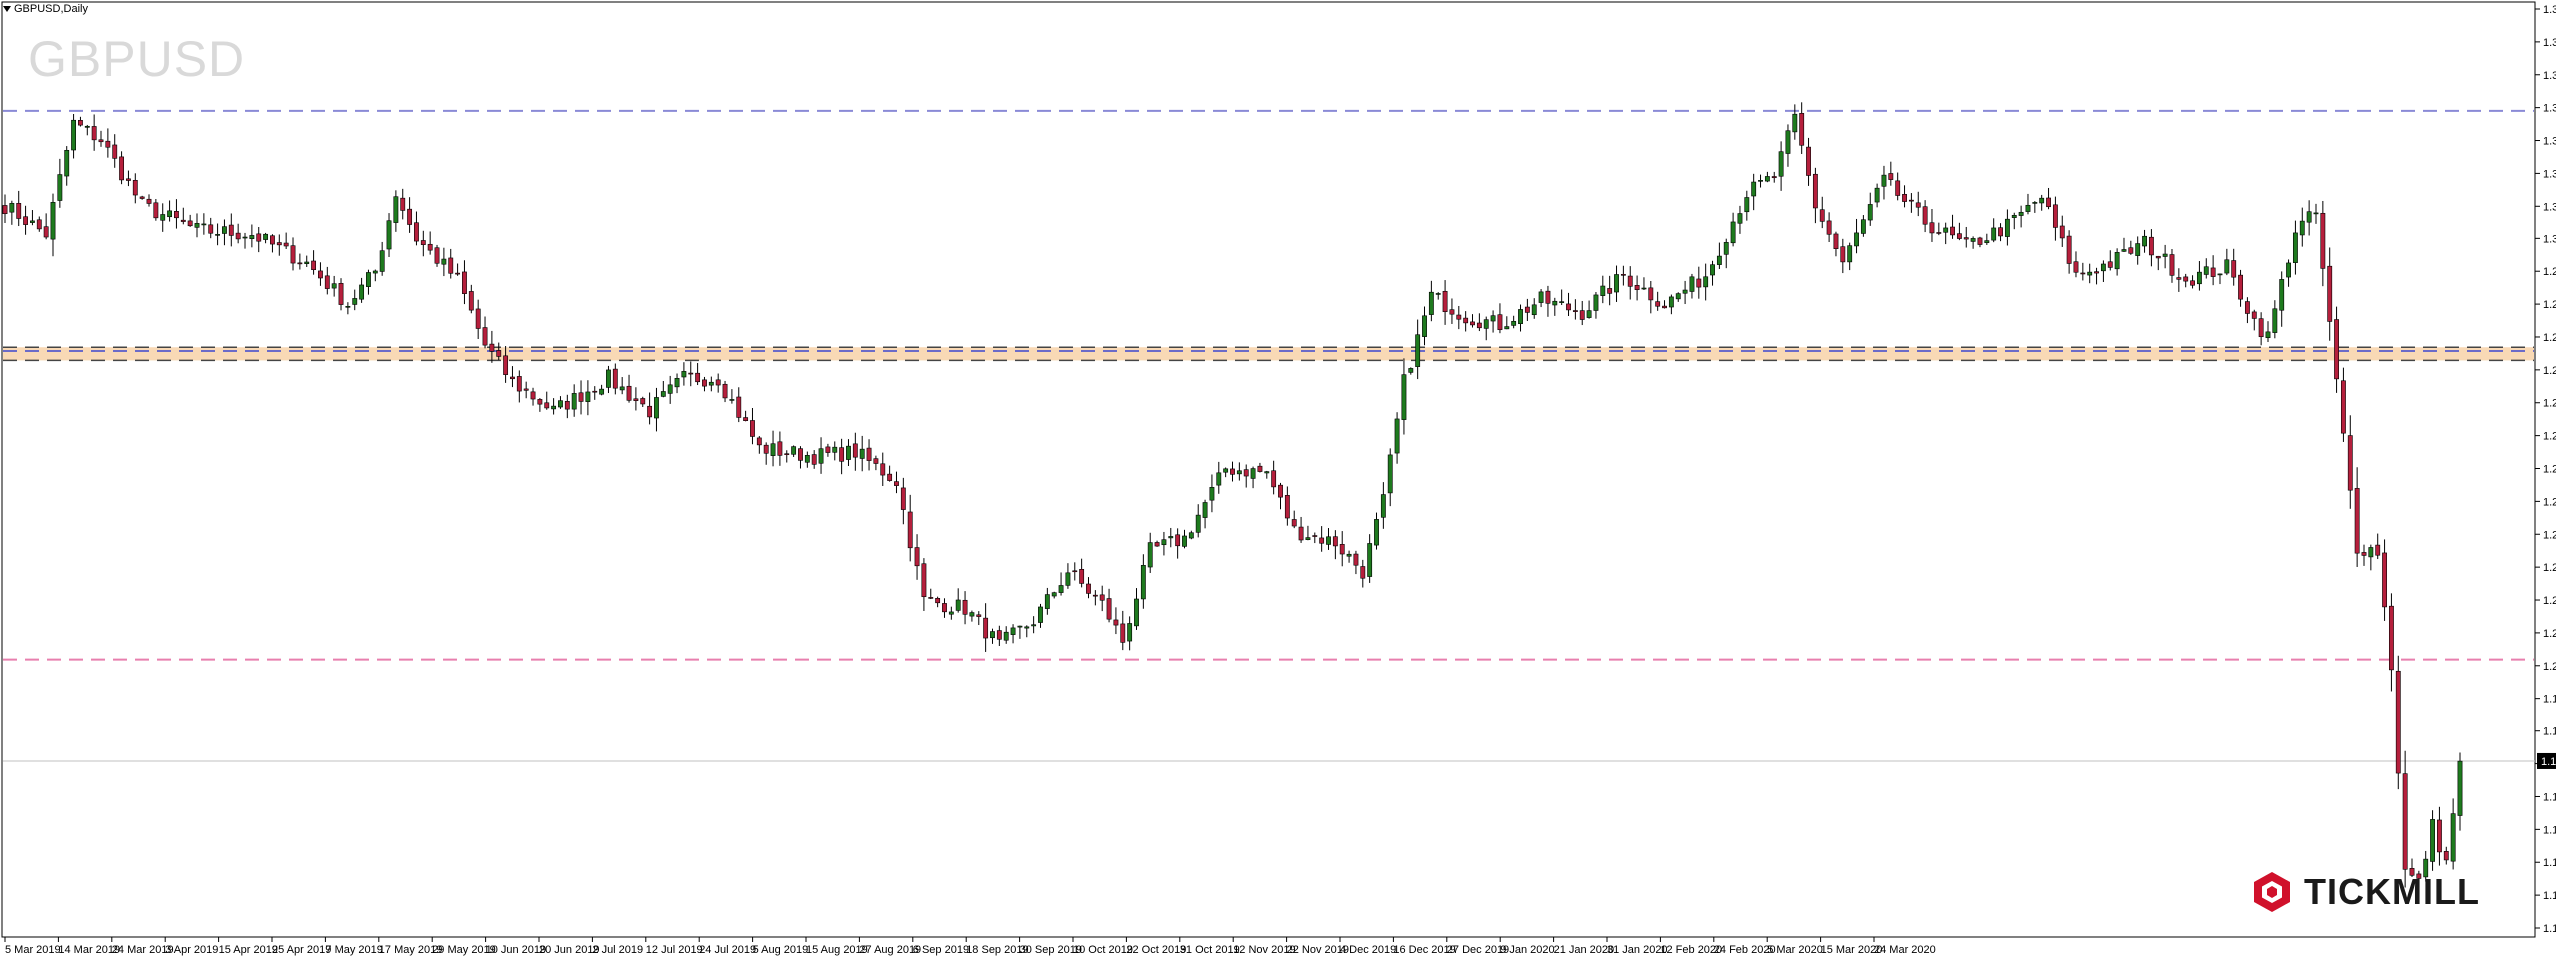 This screenshot has width=2556, height=965. Describe the element at coordinates (2549, 896) in the screenshot. I see `y-tick-label: 1.14420` at that location.